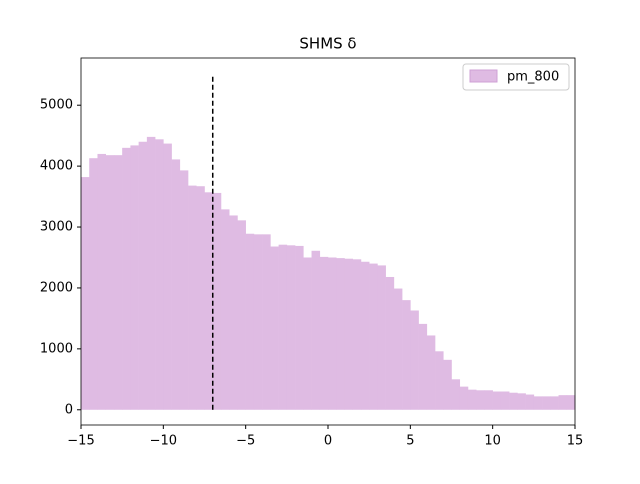 The height and width of the screenshot is (484, 640). What do you see at coordinates (492, 441) in the screenshot?
I see `x-tick-label: 10` at bounding box center [492, 441].